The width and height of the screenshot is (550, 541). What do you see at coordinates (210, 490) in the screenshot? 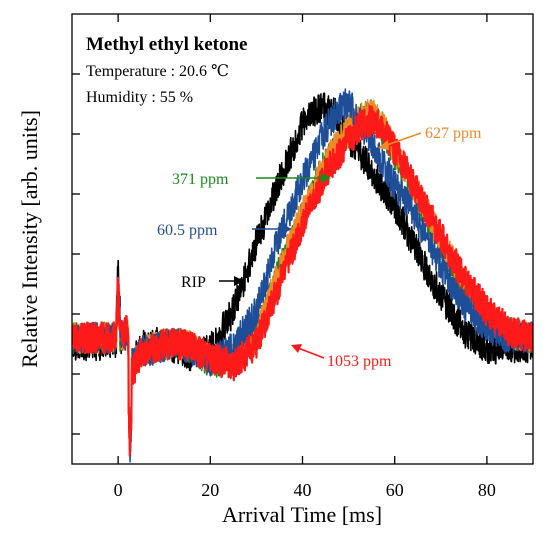
I see `x-tick-label: 20` at bounding box center [210, 490].